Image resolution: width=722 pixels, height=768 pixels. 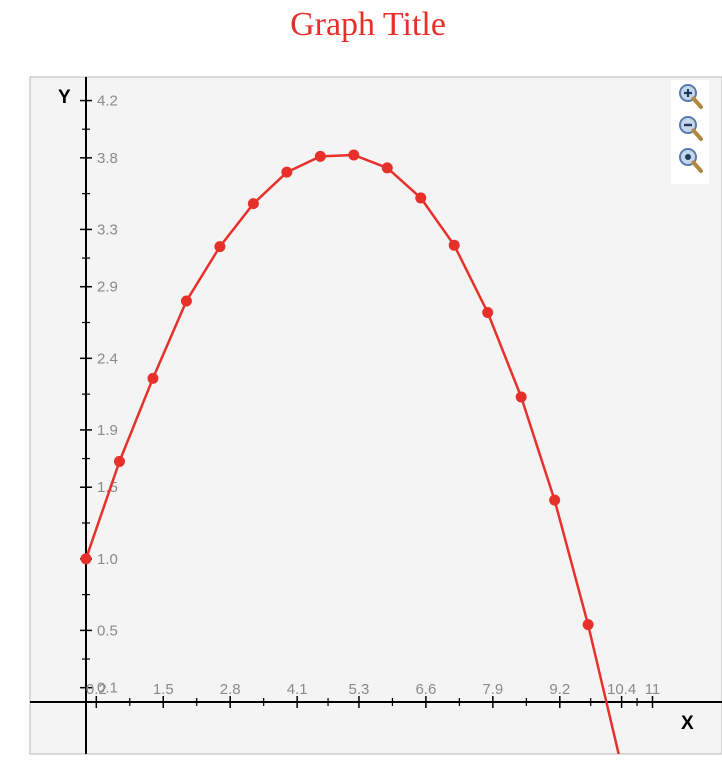 I want to click on x-axis-label: X, so click(x=687, y=723).